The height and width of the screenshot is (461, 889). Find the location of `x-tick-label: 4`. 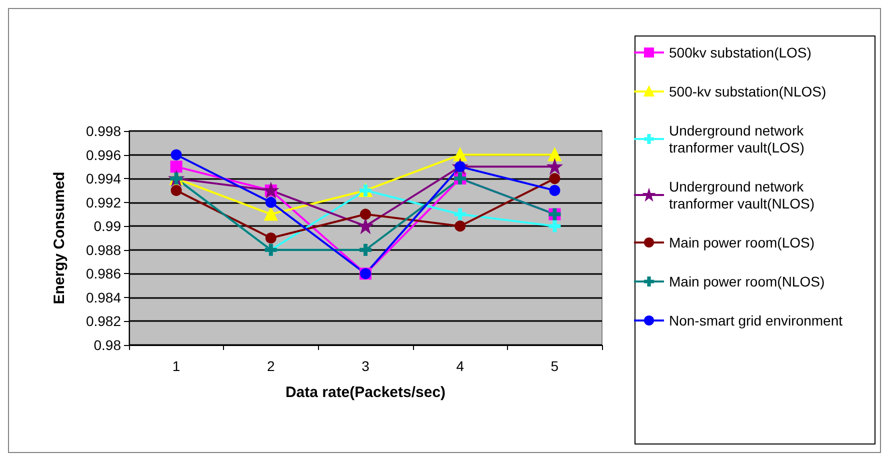

x-tick-label: 4 is located at coordinates (460, 366).